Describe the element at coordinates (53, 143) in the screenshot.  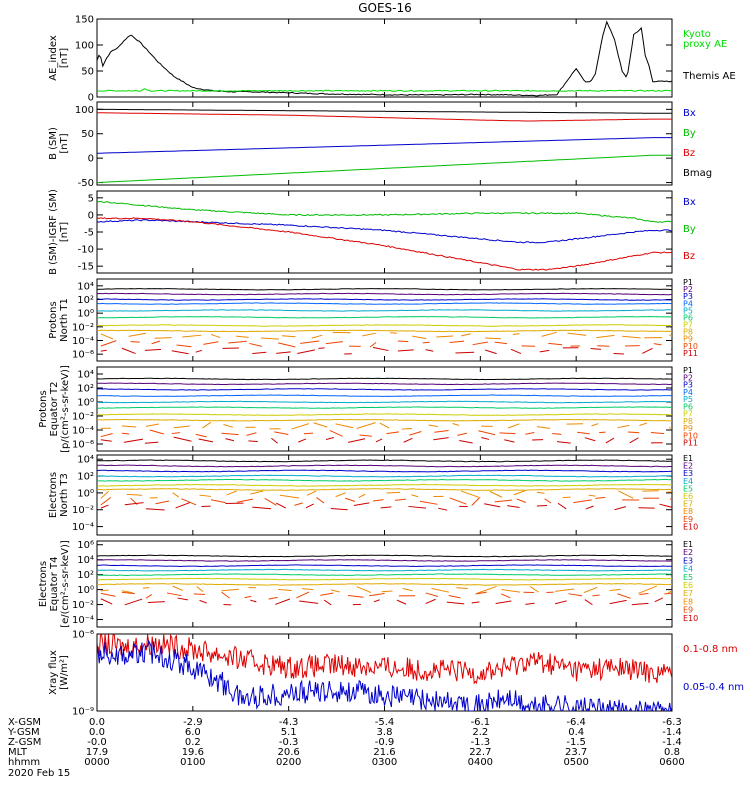
I see `y-axis-label: B (SM)` at that location.